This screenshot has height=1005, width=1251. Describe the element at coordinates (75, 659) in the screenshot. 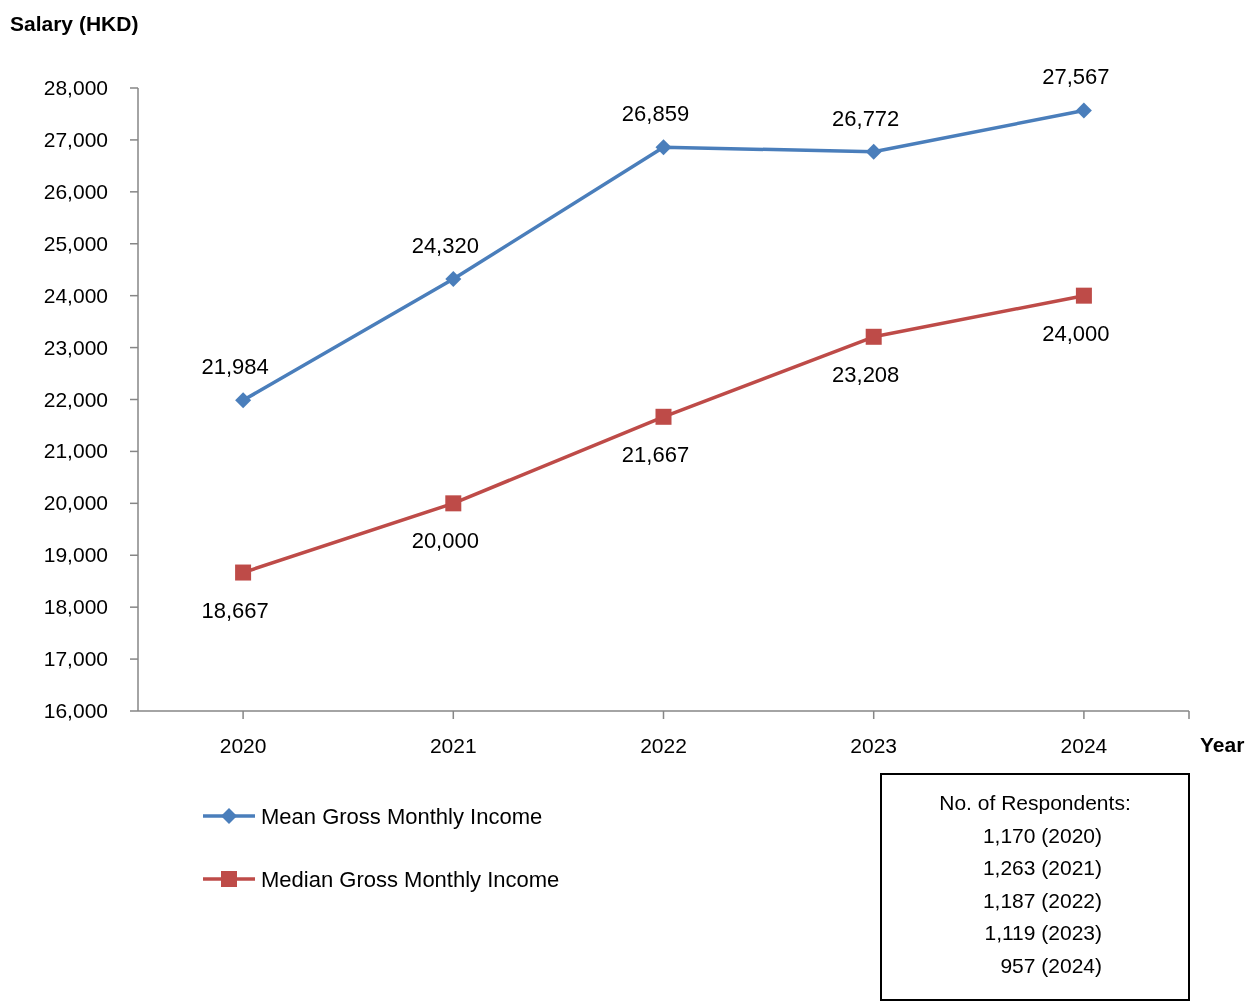

I see `y-tick-label: 17,000` at that location.